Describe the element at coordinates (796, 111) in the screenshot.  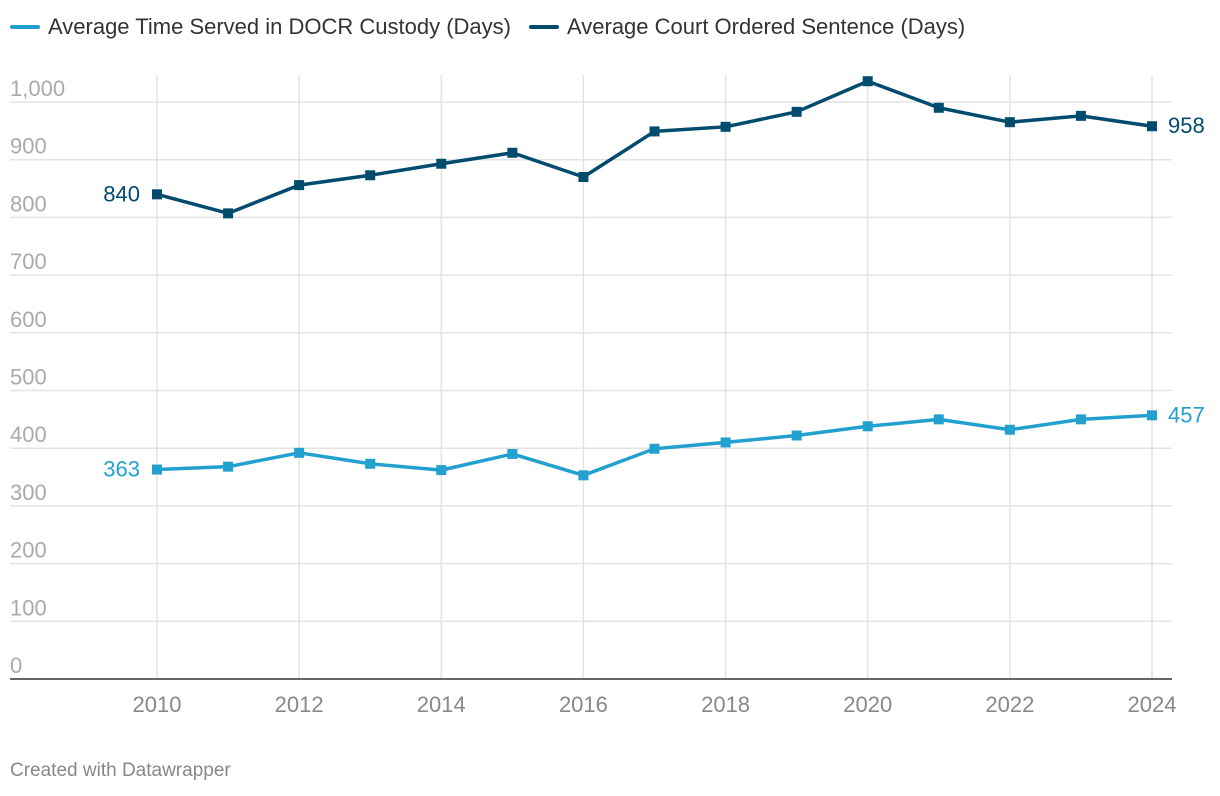
I see `series-1-point-2019` at that location.